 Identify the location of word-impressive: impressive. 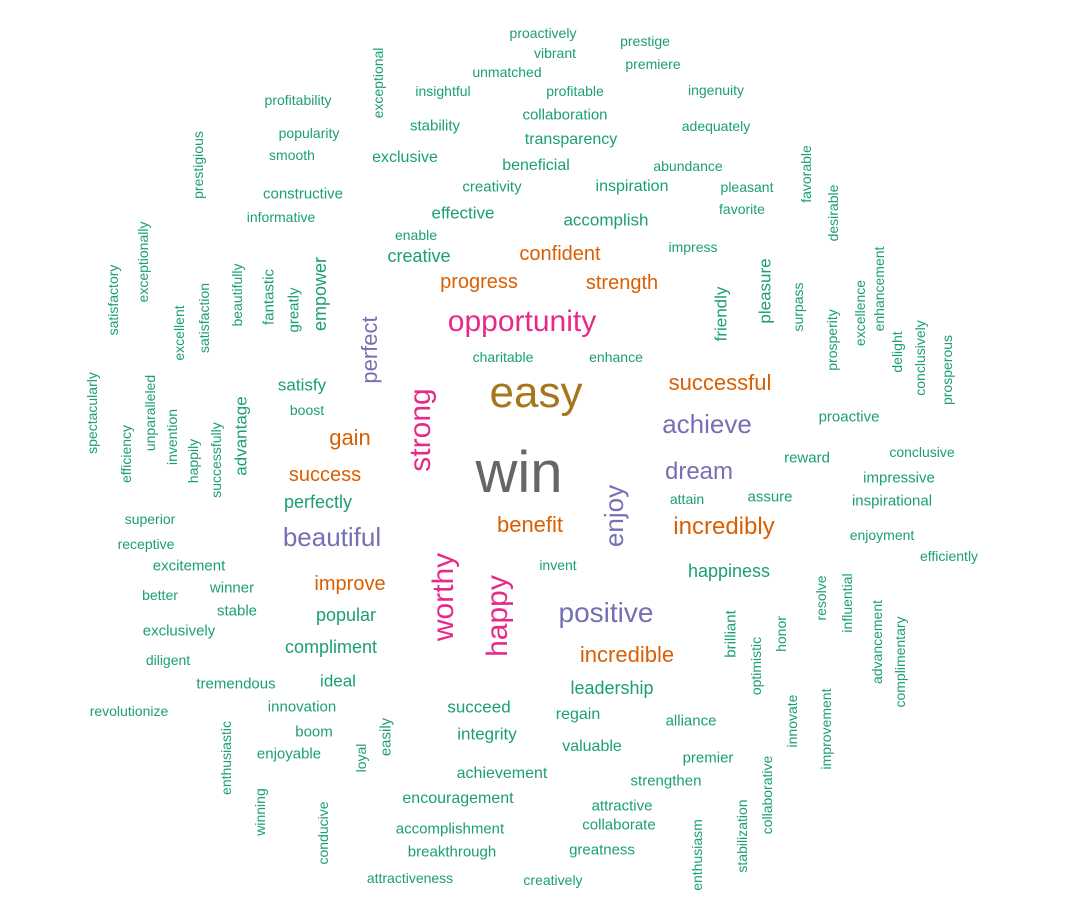
(899, 478).